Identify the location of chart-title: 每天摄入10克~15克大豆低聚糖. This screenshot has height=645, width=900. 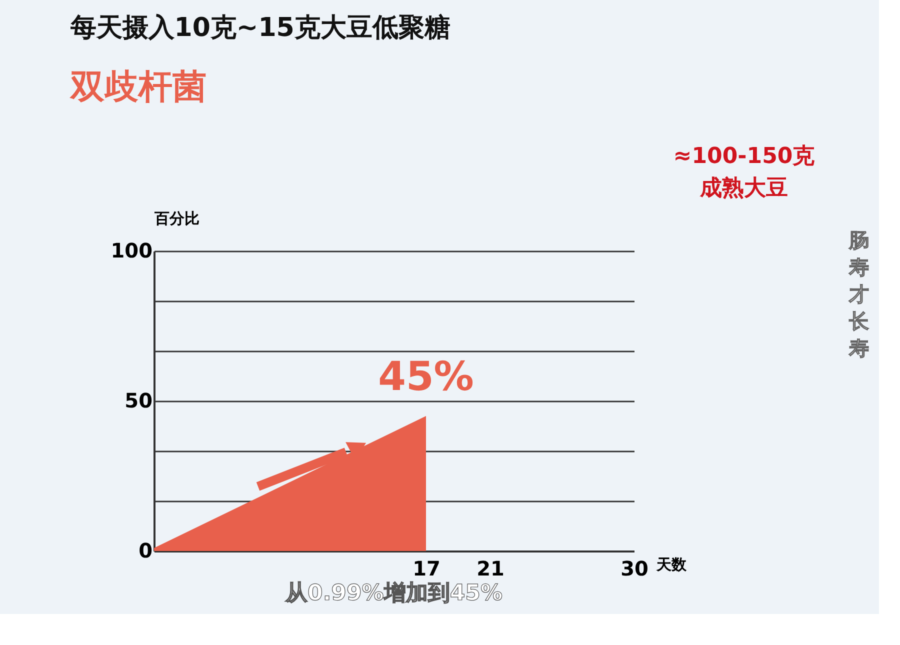
(259, 28).